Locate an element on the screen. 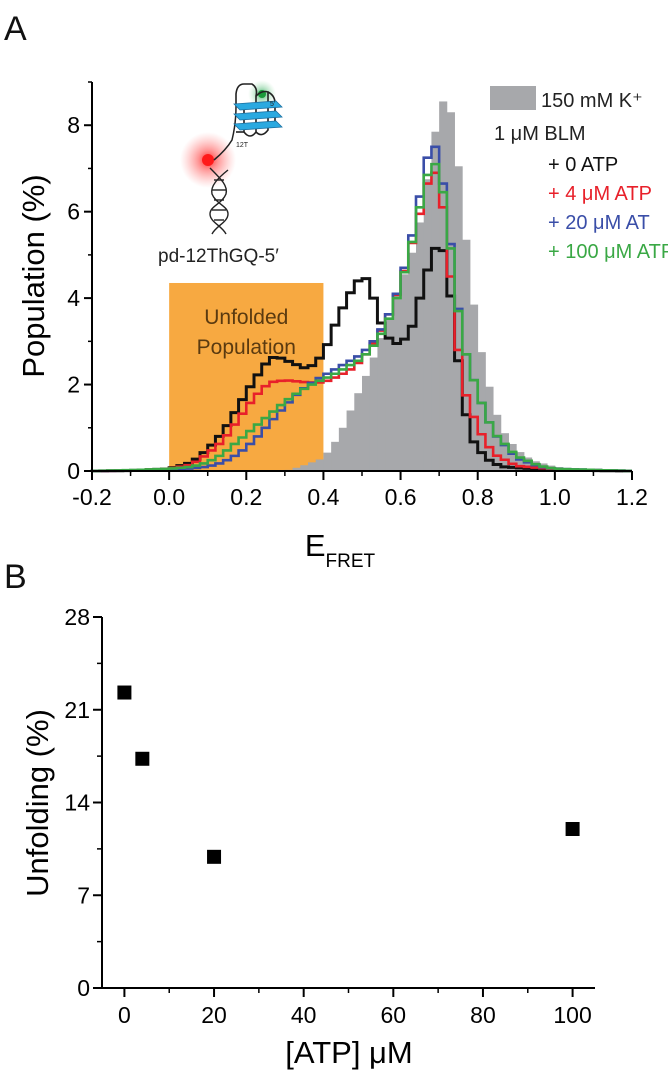  legend-swatch-k is located at coordinates (513, 98).